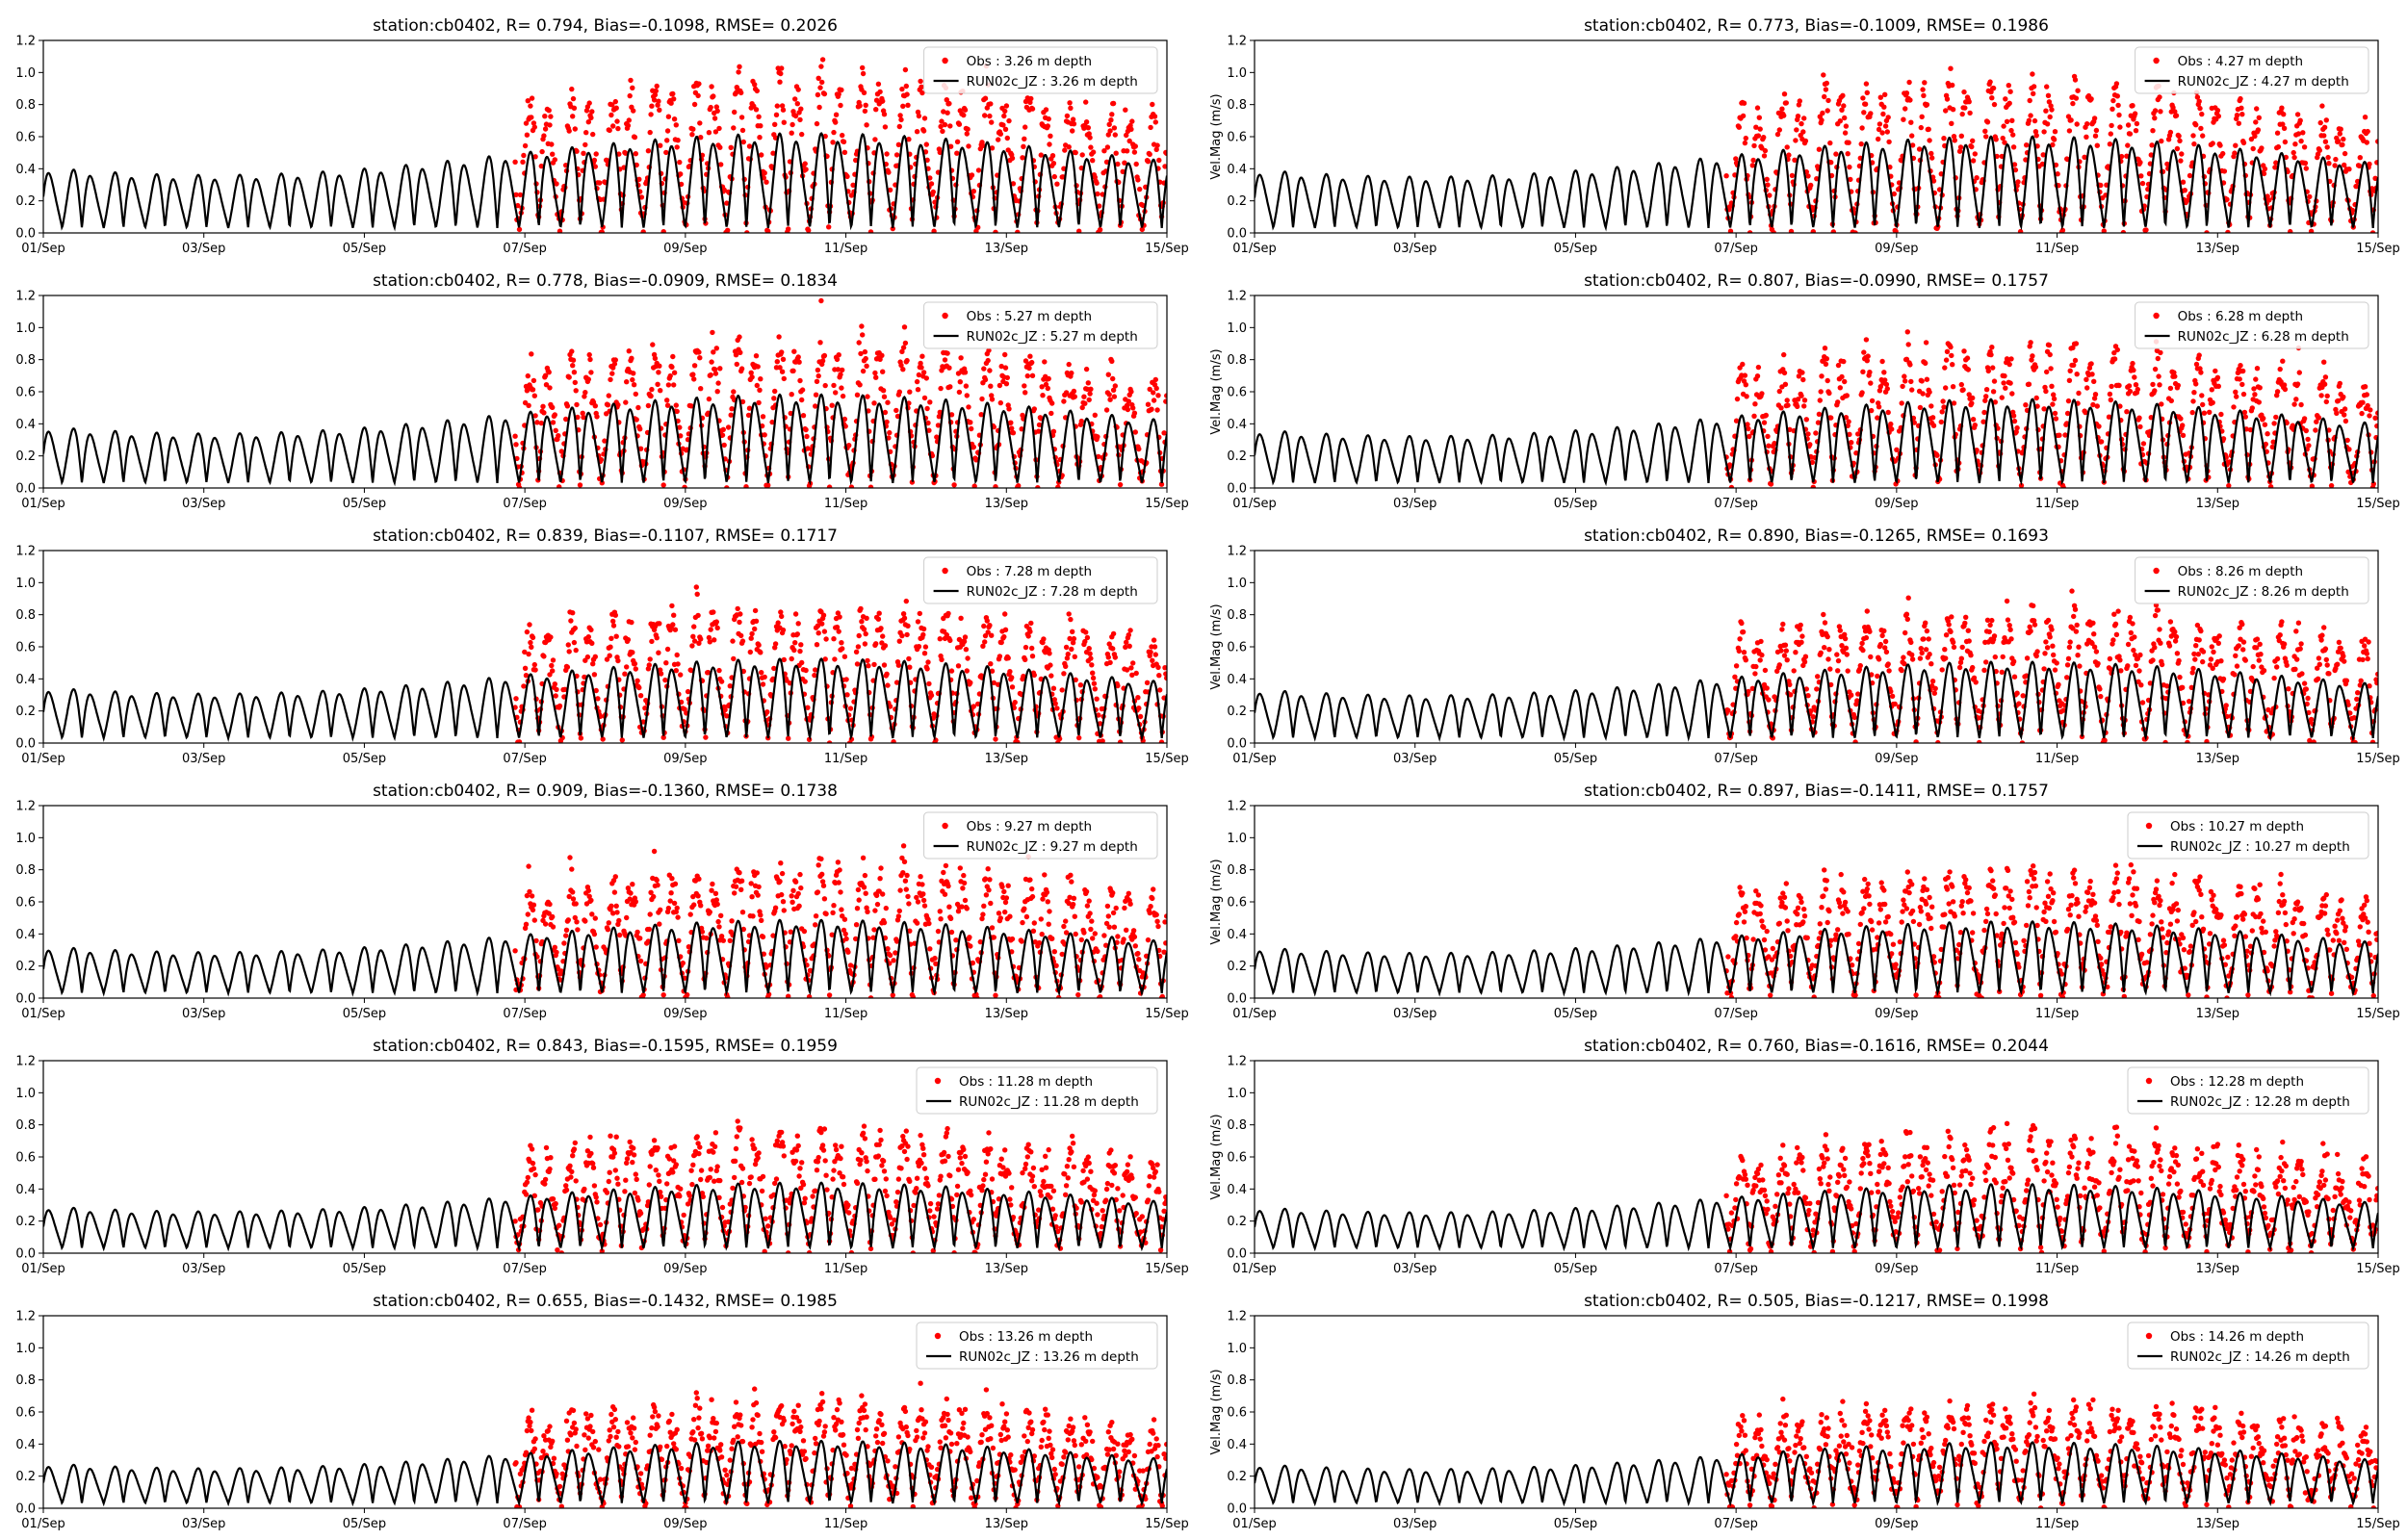  Describe the element at coordinates (25, 201) in the screenshot. I see `y-tick-label: 0.2` at that location.